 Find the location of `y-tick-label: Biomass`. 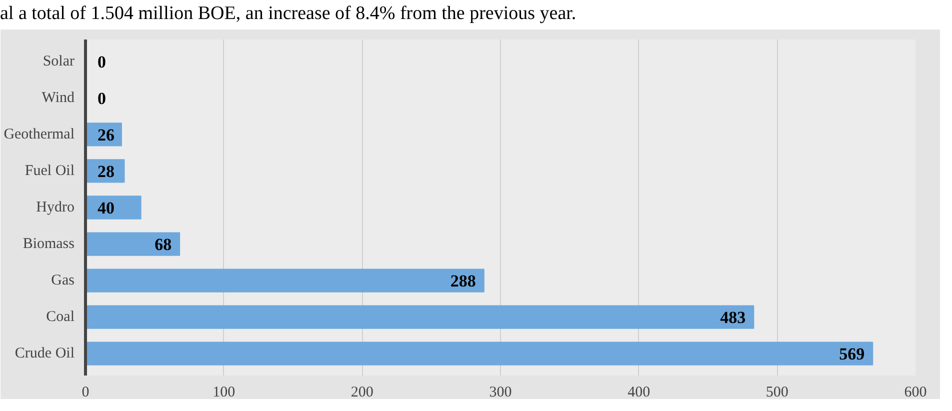

y-tick-label: Biomass is located at coordinates (48, 244).